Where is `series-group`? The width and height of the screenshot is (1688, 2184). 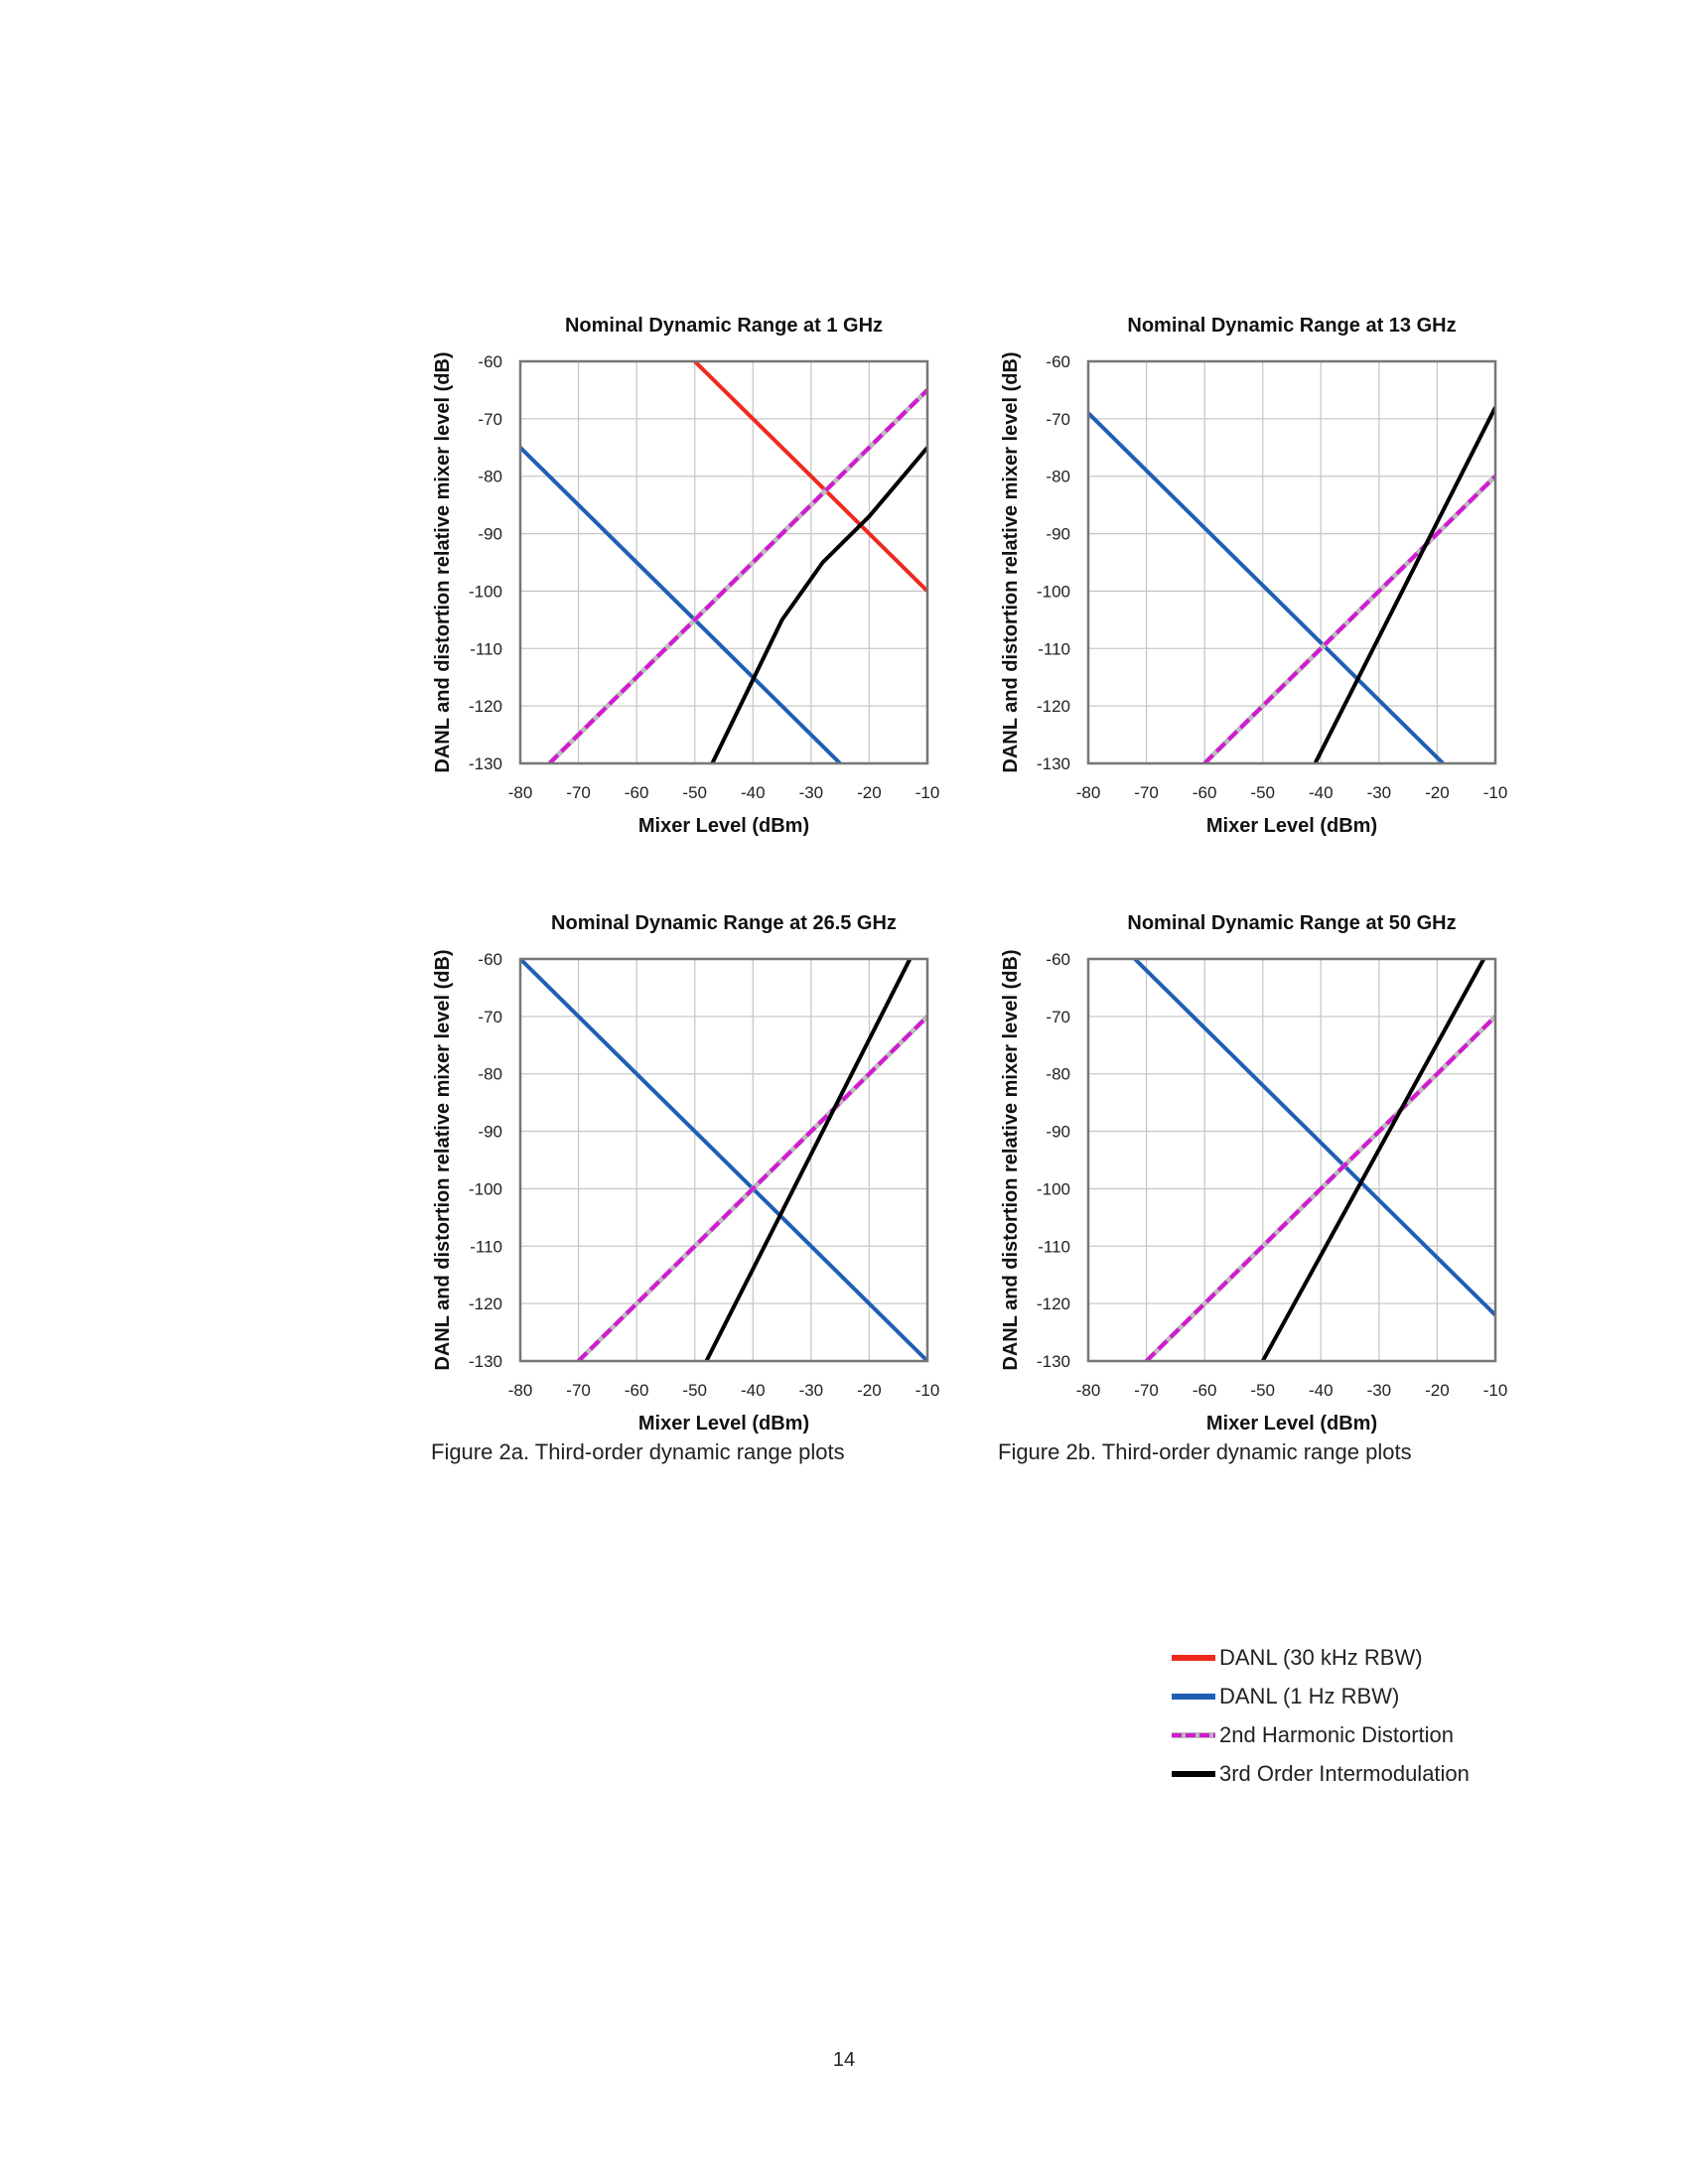
series-group is located at coordinates (723, 1160).